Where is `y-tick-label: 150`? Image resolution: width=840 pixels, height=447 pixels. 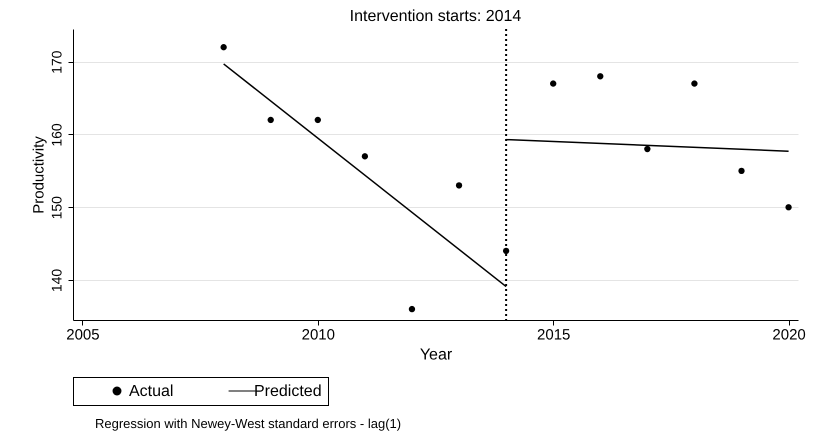 y-tick-label: 150 is located at coordinates (56, 208).